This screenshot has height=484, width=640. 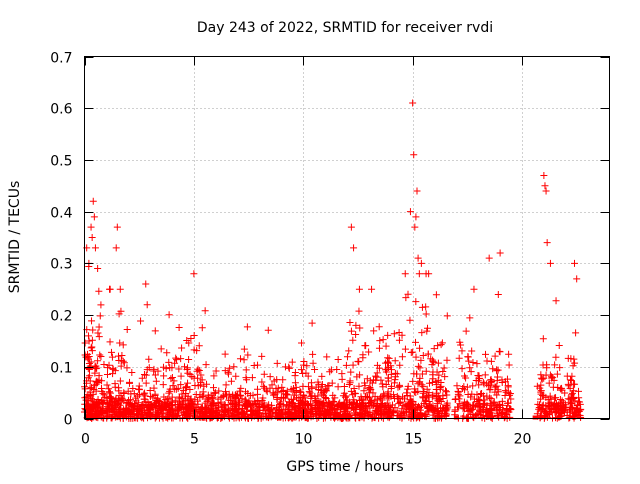 What do you see at coordinates (61, 317) in the screenshot?
I see `y-tick-label: 0.2` at bounding box center [61, 317].